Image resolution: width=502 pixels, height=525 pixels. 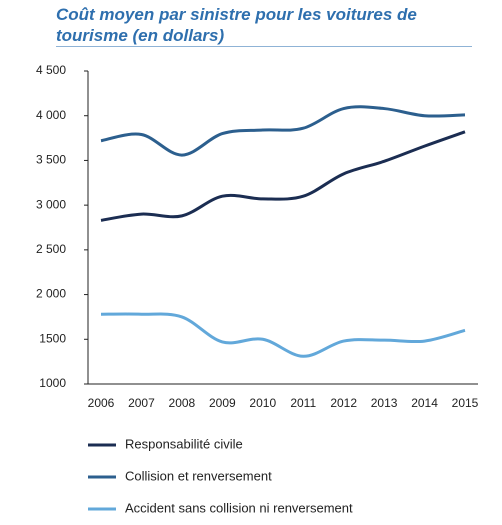 What do you see at coordinates (51, 115) in the screenshot?
I see `y-tick-label: 4 000` at bounding box center [51, 115].